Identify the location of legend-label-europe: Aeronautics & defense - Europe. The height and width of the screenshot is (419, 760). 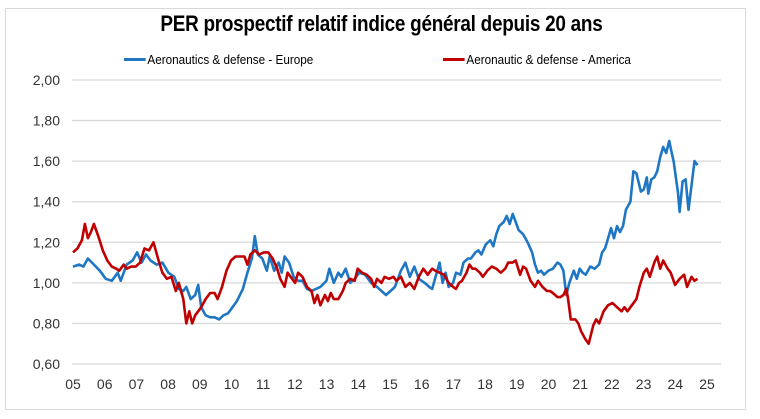
(230, 59).